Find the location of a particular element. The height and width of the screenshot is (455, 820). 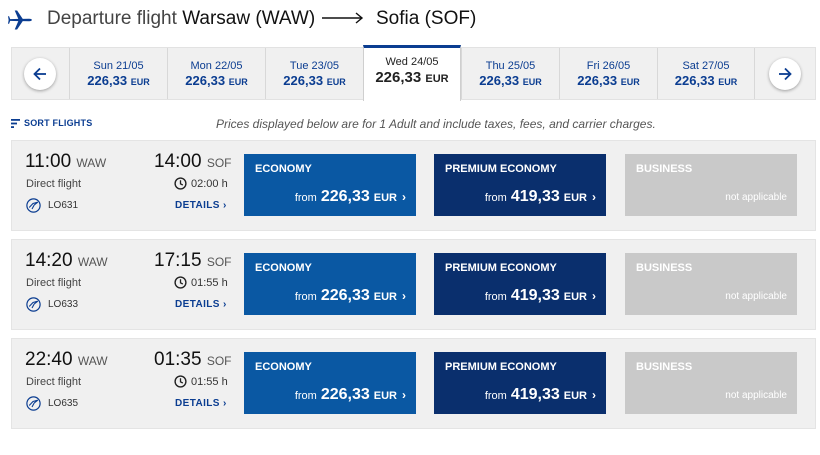

date-tab-tue-23-05: Tue 23/05 226,33 EUR is located at coordinates (314, 73).